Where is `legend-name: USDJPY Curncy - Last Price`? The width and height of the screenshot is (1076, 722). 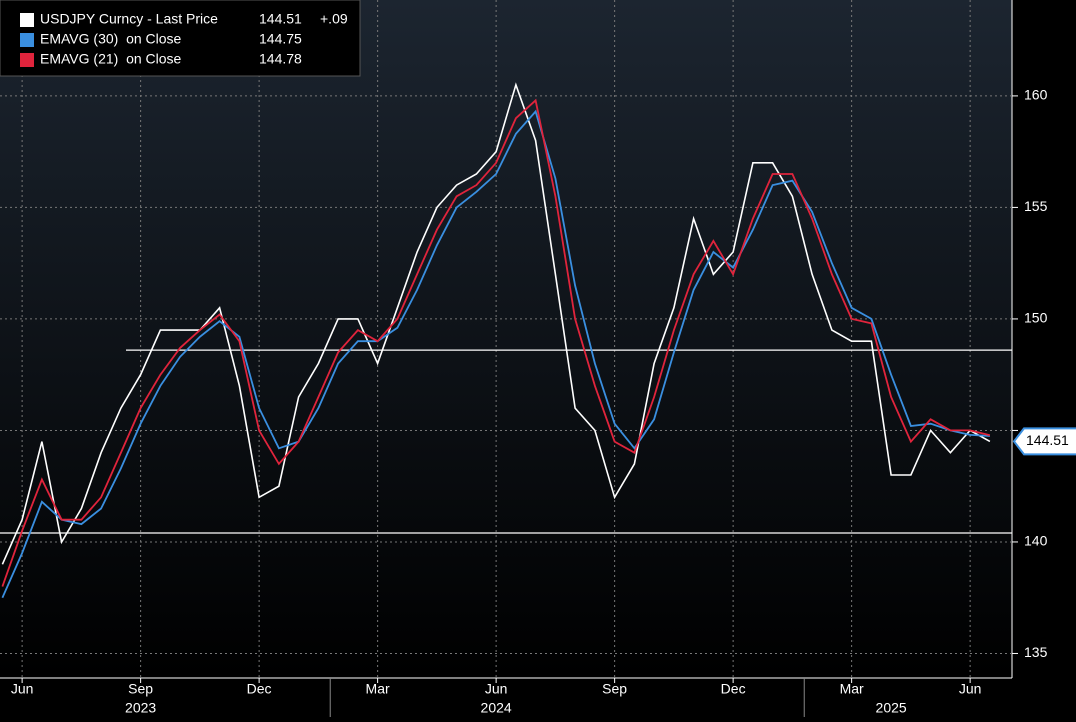
legend-name: USDJPY Curncy - Last Price is located at coordinates (129, 19).